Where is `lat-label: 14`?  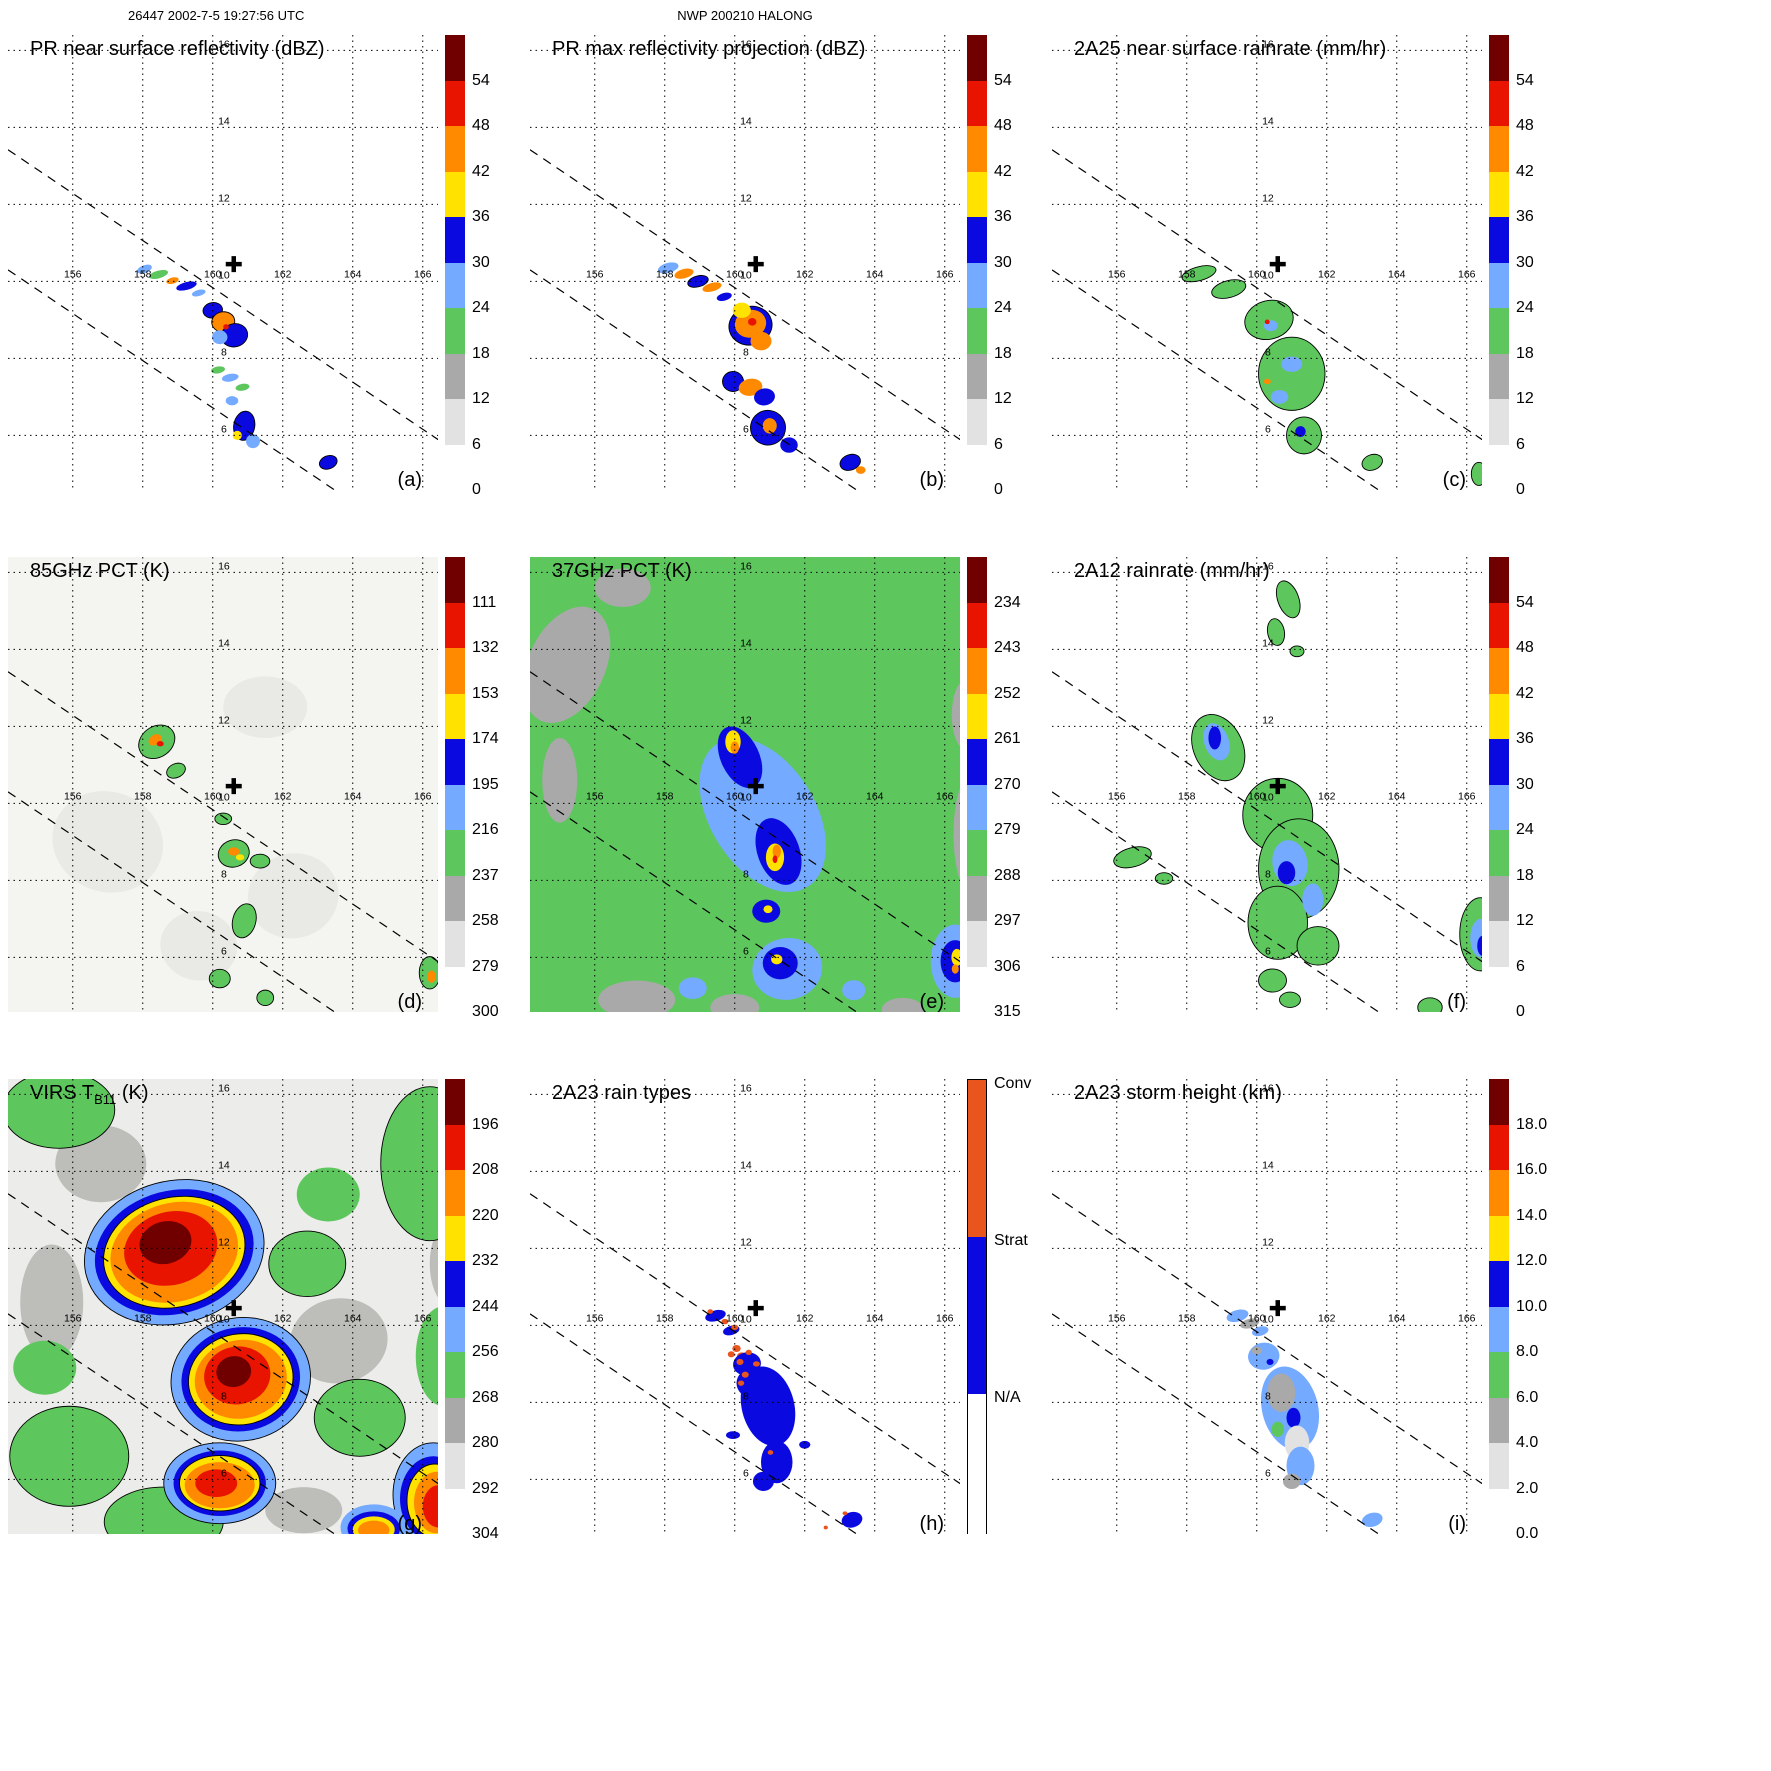
lat-label: 14 is located at coordinates (1268, 1165).